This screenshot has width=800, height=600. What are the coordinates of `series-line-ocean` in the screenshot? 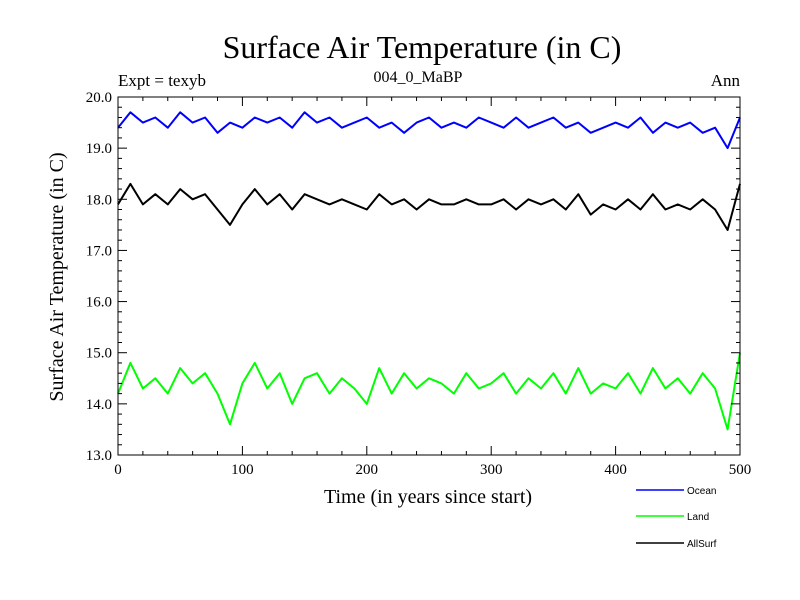 It's located at (429, 130).